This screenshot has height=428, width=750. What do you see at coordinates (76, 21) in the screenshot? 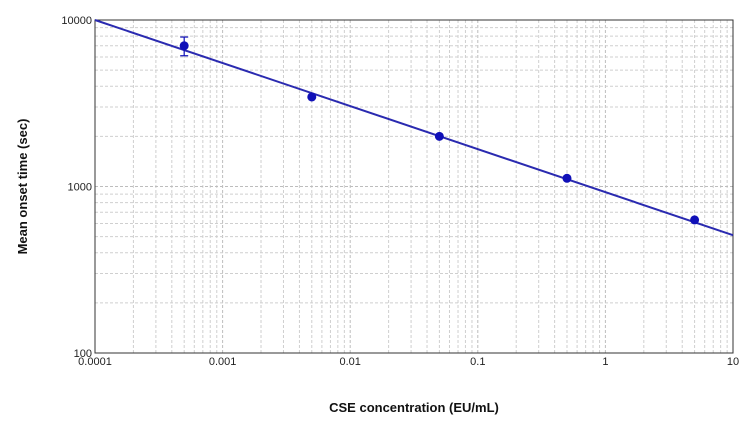
I see `y-tick-label: 10000` at bounding box center [76, 21].